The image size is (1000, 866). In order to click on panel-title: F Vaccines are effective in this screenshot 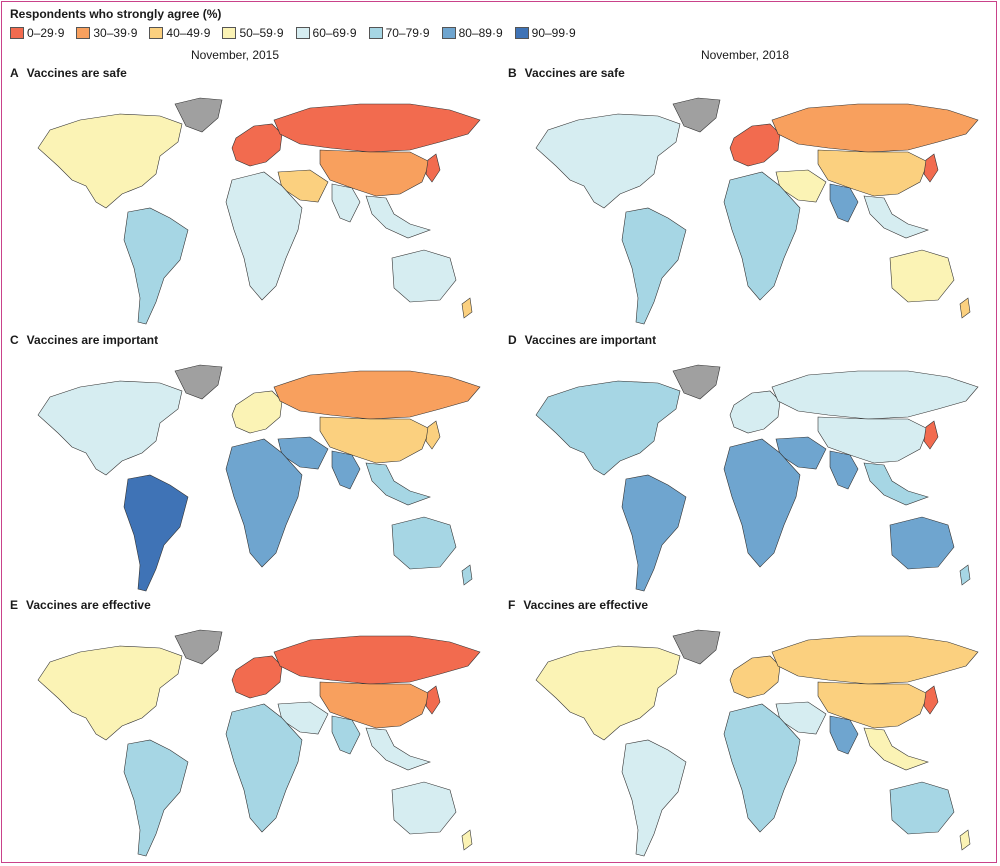, I will do `click(578, 605)`.